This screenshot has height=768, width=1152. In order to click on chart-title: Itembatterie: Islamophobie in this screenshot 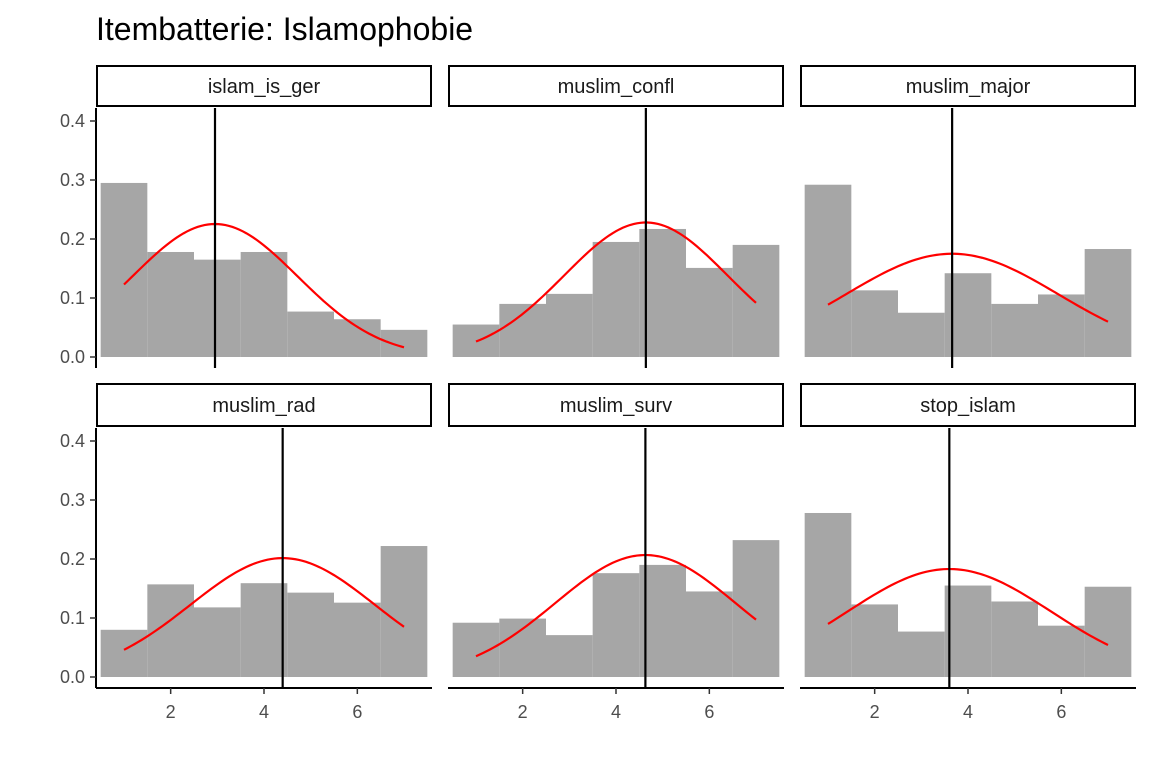, I will do `click(284, 29)`.